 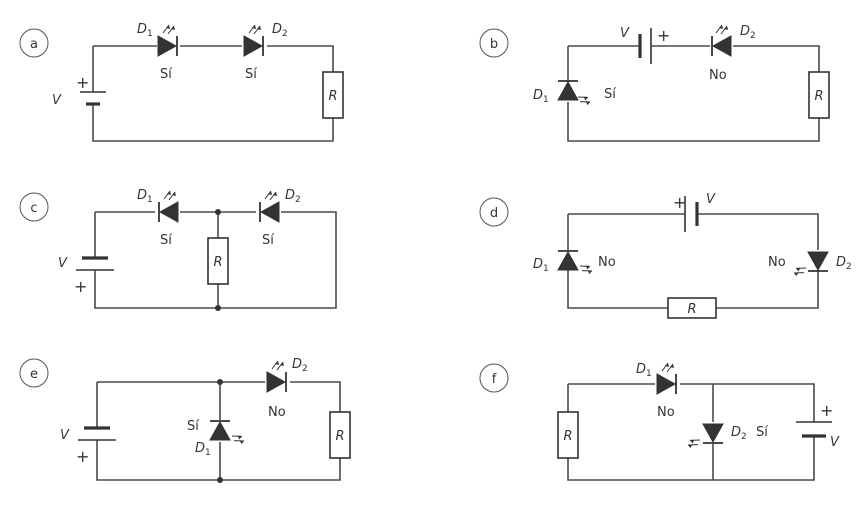 What do you see at coordinates (268, 240) in the screenshot?
I see `panel-c-d2-state: Sí` at bounding box center [268, 240].